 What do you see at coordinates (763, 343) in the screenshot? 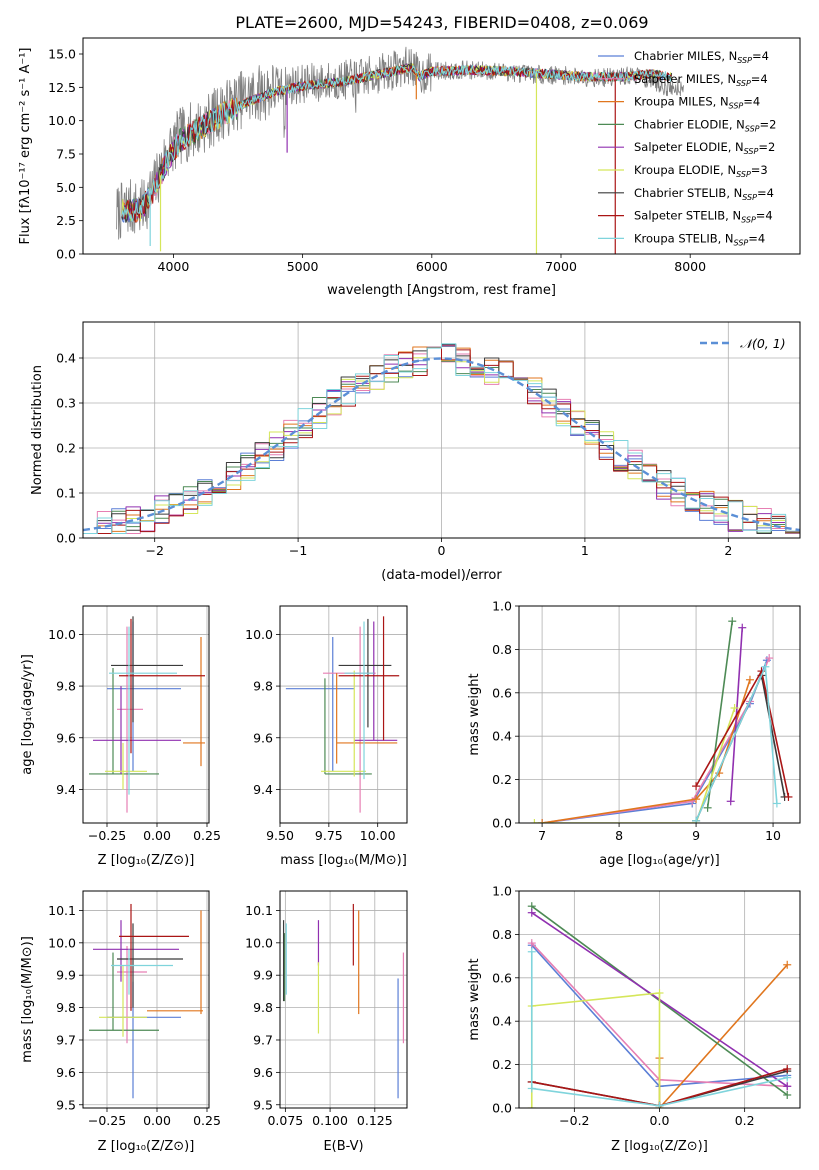
I see `legend-label-normal: 𝒩(0, 1)` at bounding box center [763, 343].